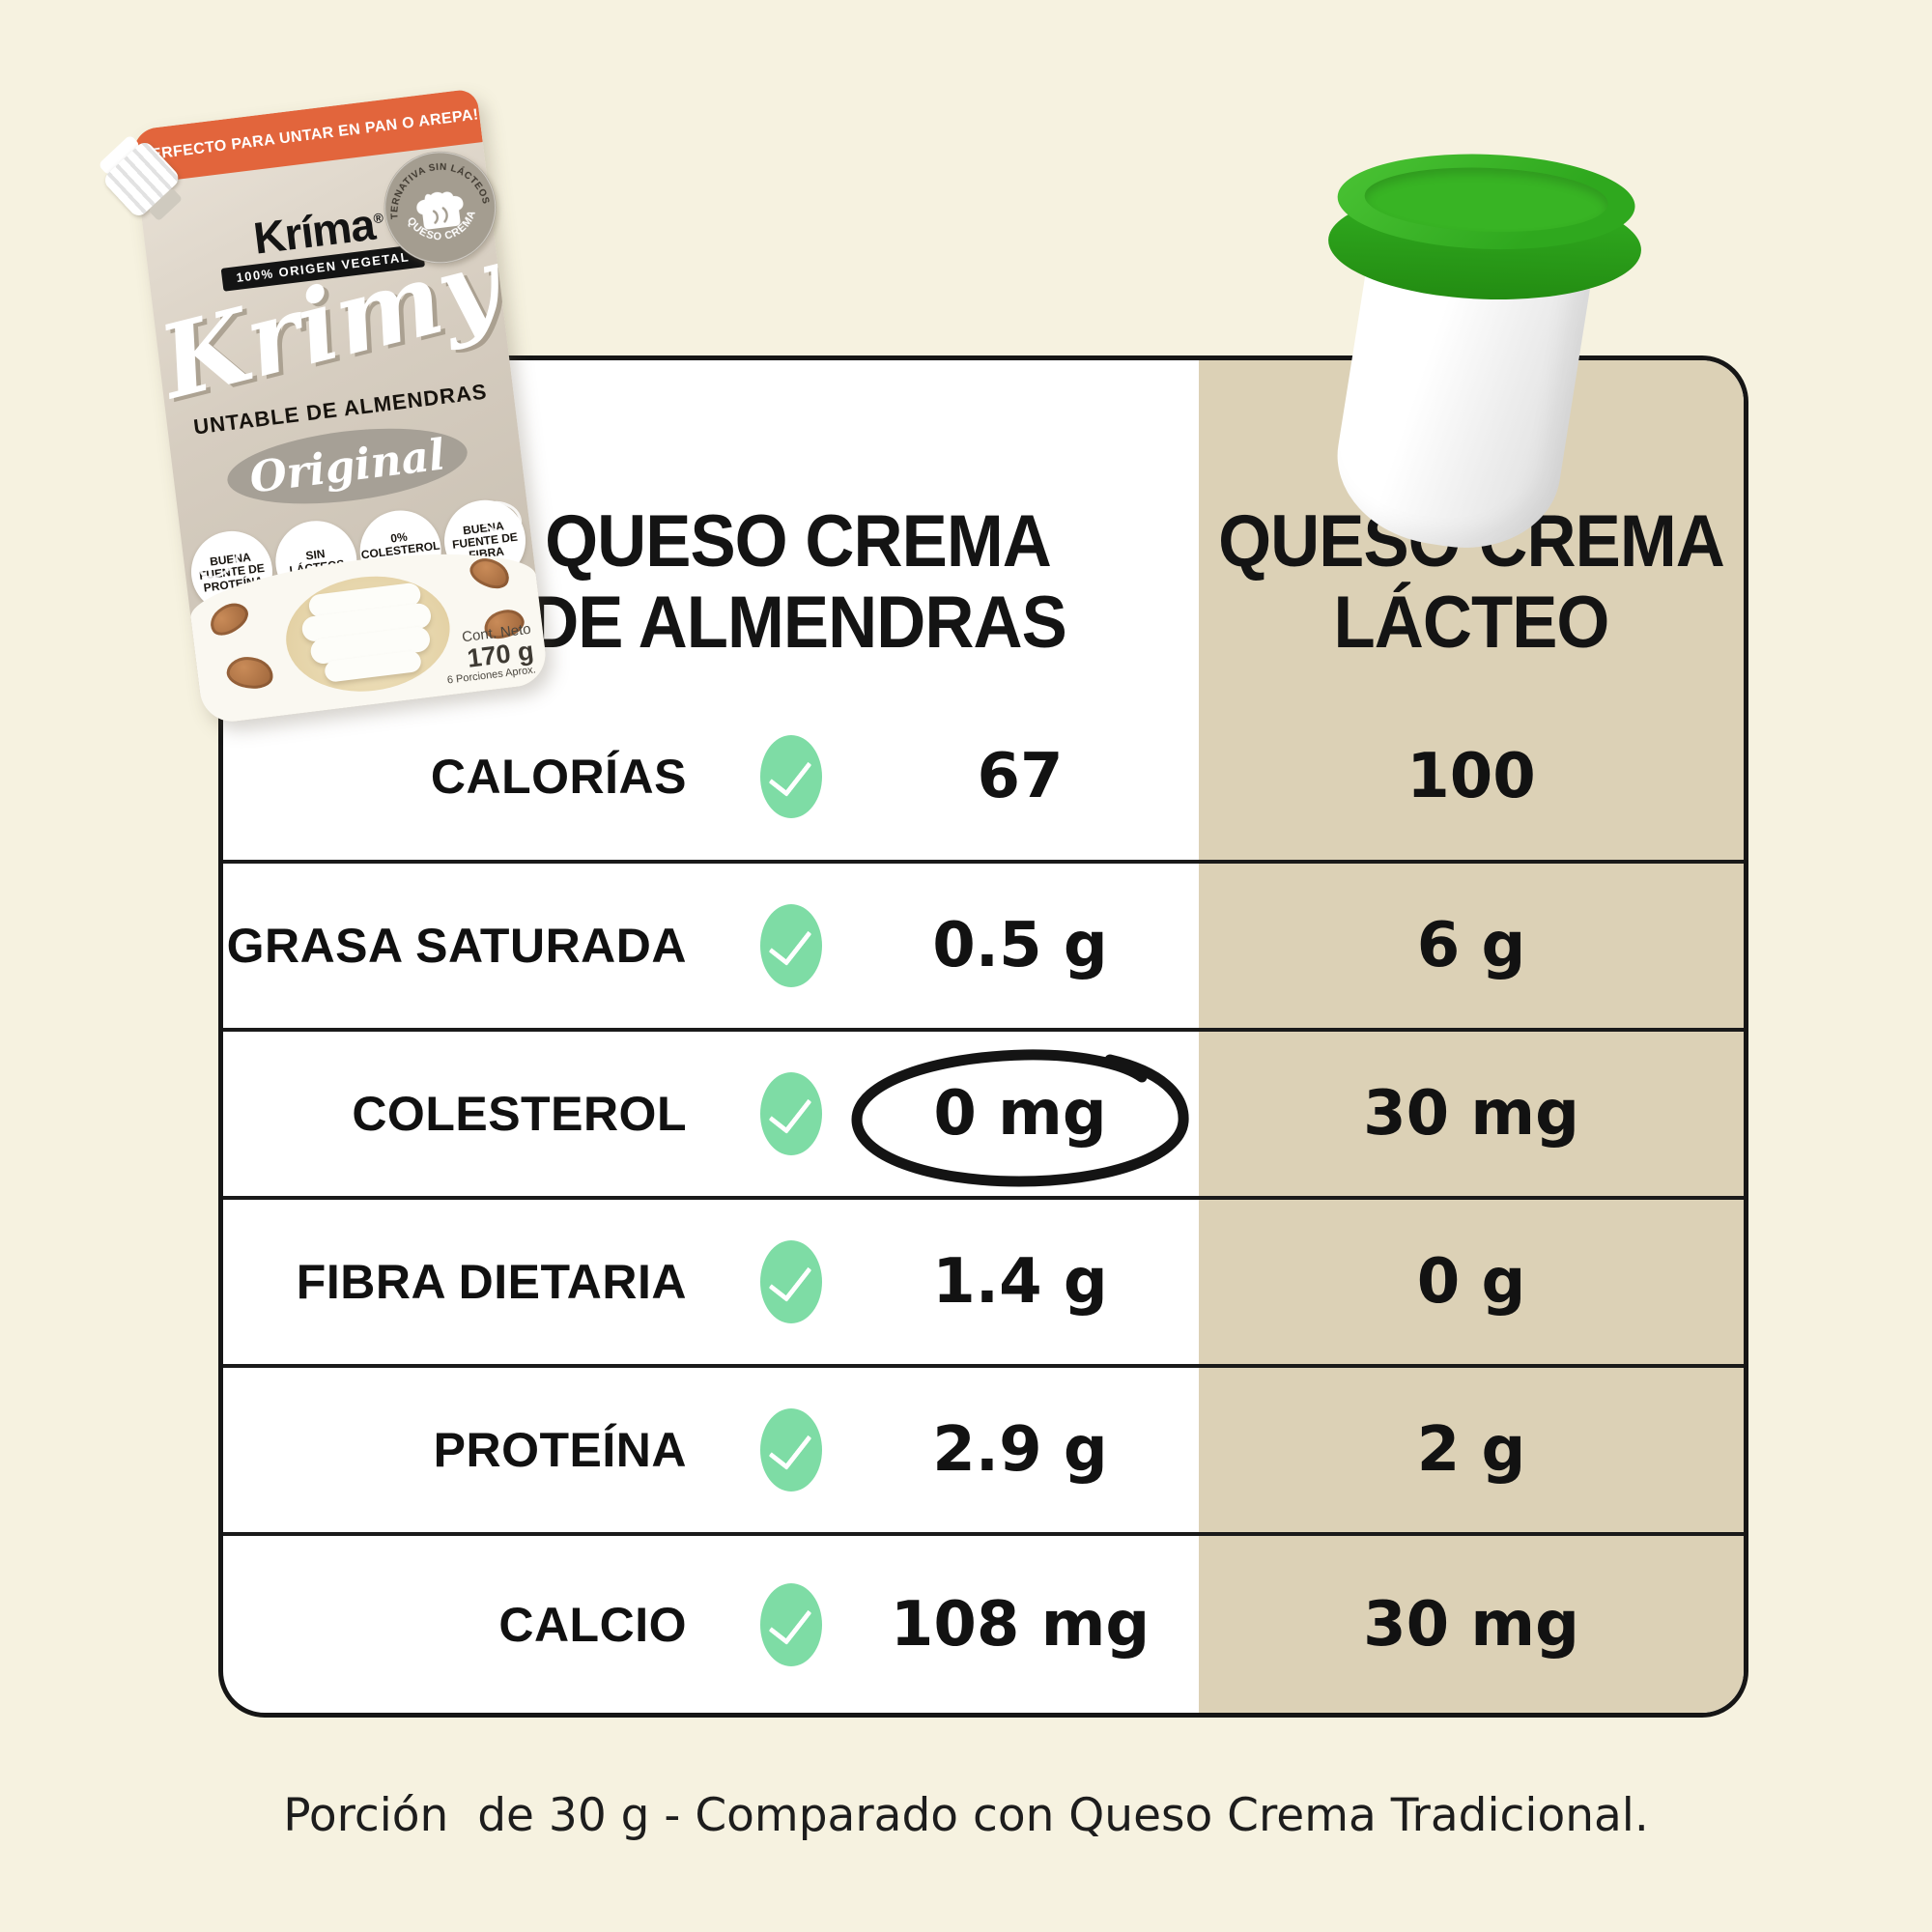  I want to click on row-label: CALORÍAS, so click(558, 777).